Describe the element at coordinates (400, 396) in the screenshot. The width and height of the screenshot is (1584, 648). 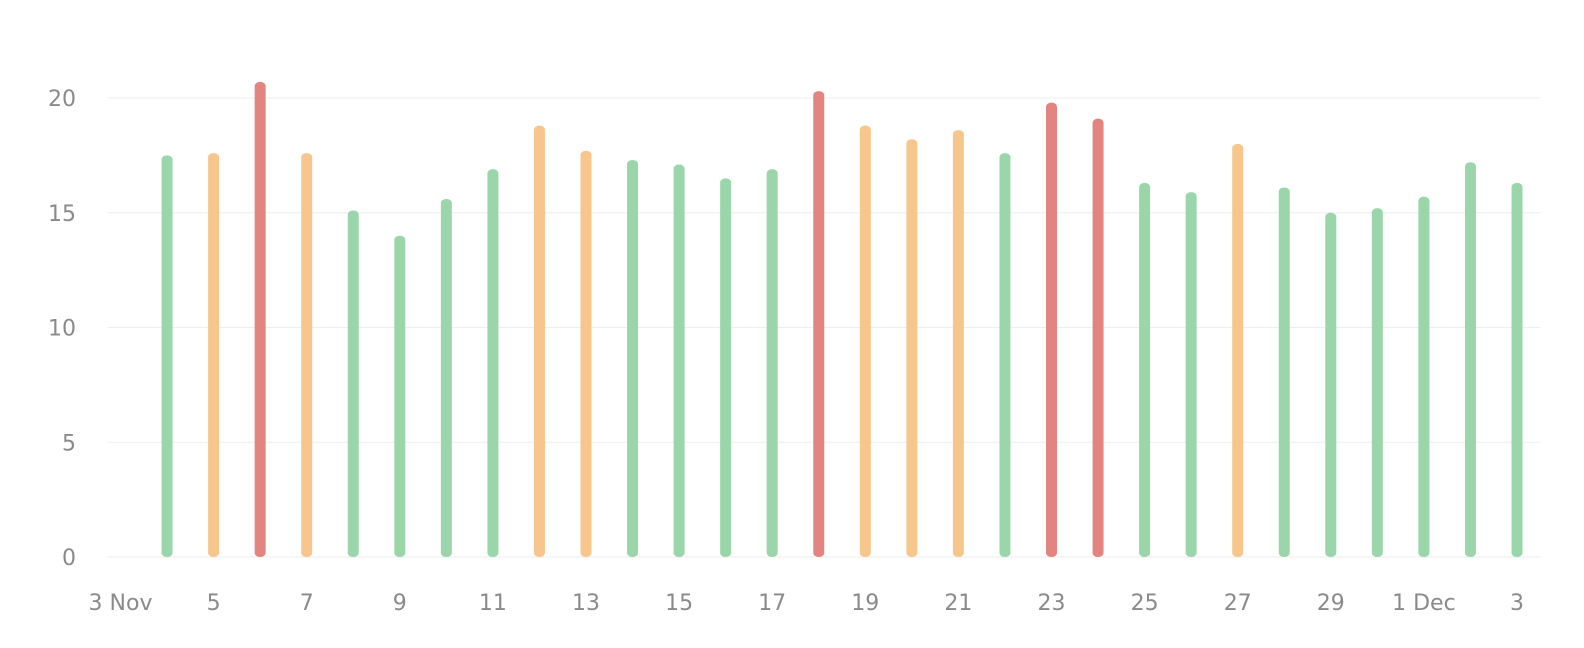
I see `bar-9-nov` at that location.